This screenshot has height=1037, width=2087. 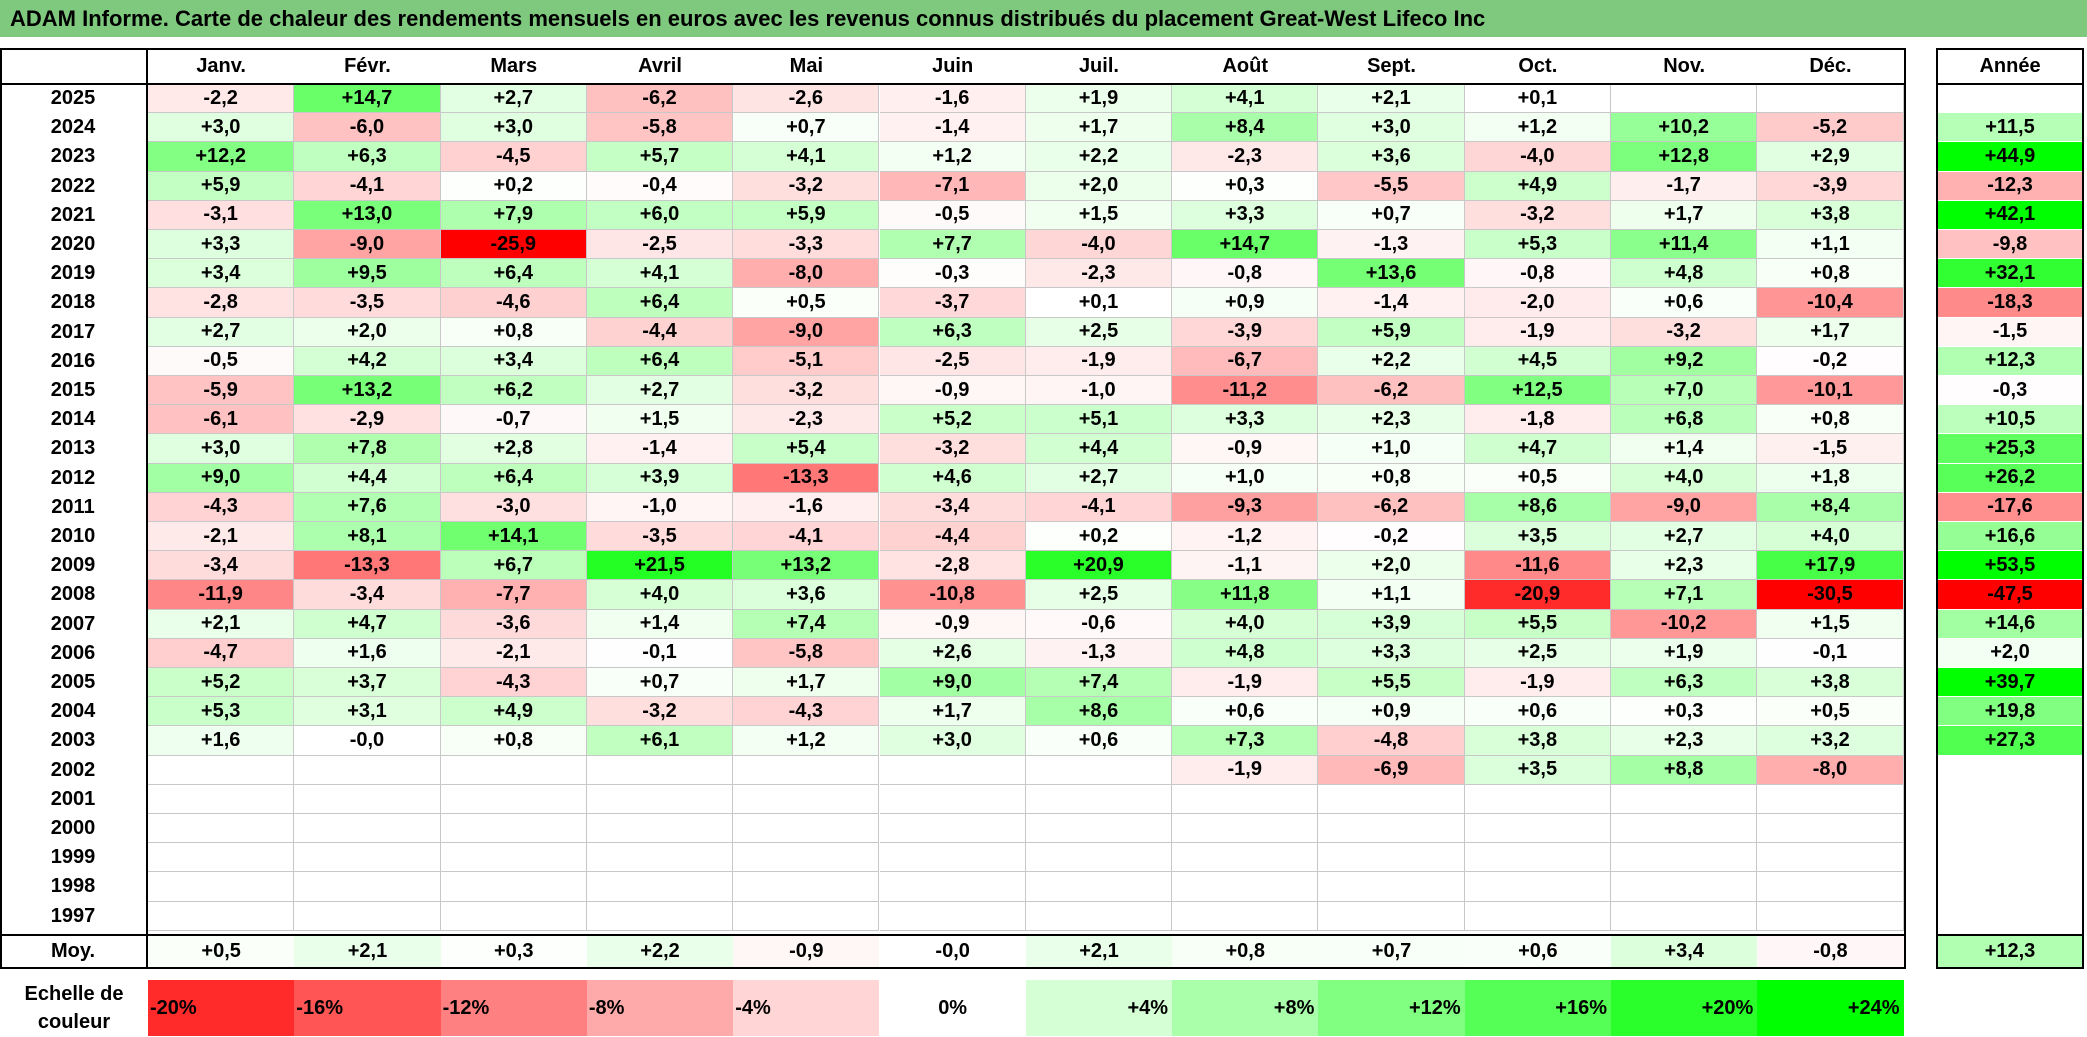 What do you see at coordinates (1830, 245) in the screenshot?
I see `heatmap-cell: +1,1` at bounding box center [1830, 245].